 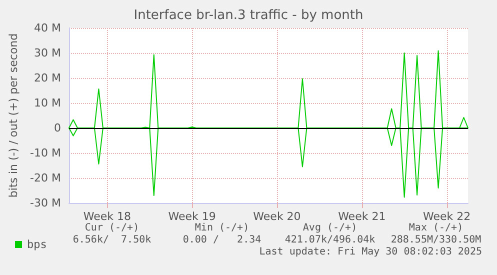 What do you see at coordinates (47, 28) in the screenshot?
I see `y-tick-label: 40 M` at bounding box center [47, 28].